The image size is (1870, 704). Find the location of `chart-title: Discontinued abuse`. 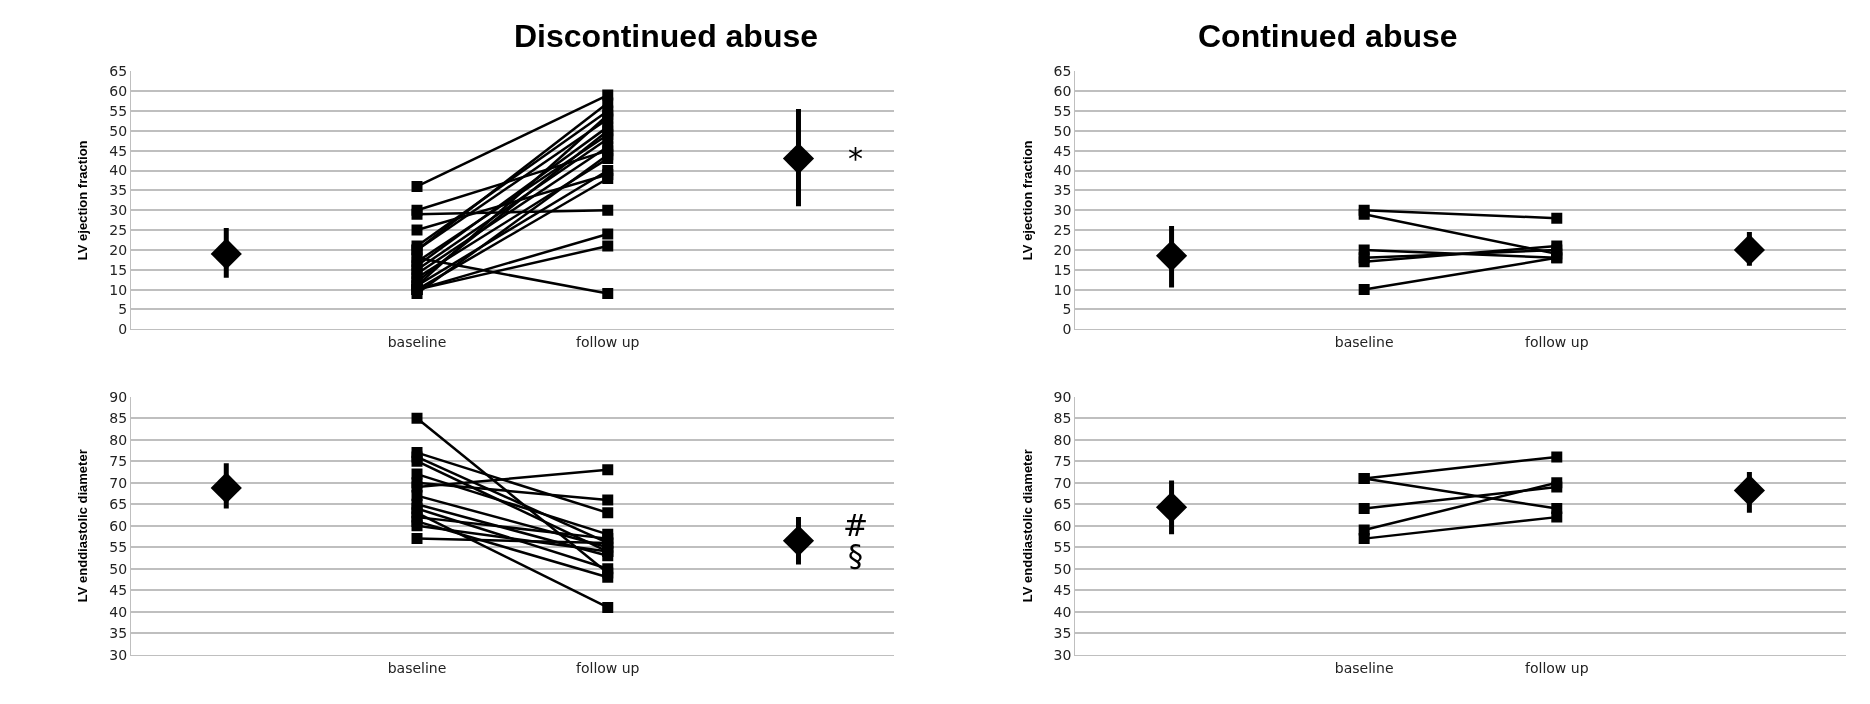

chart-title: Discontinued abuse is located at coordinates (666, 36).